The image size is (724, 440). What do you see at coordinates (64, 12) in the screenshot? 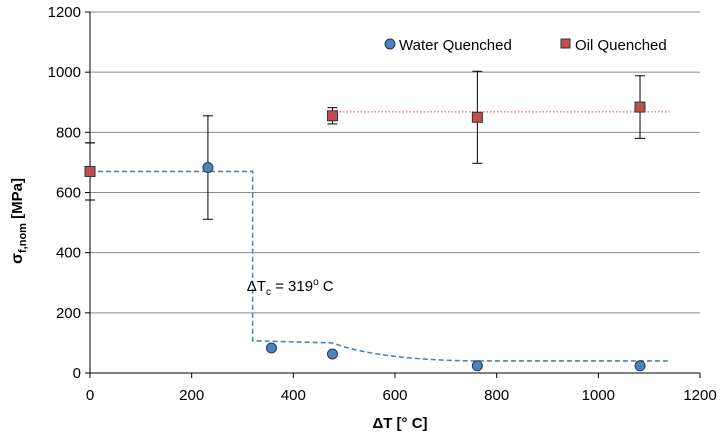
I see `y-tick-label: 1200` at bounding box center [64, 12].